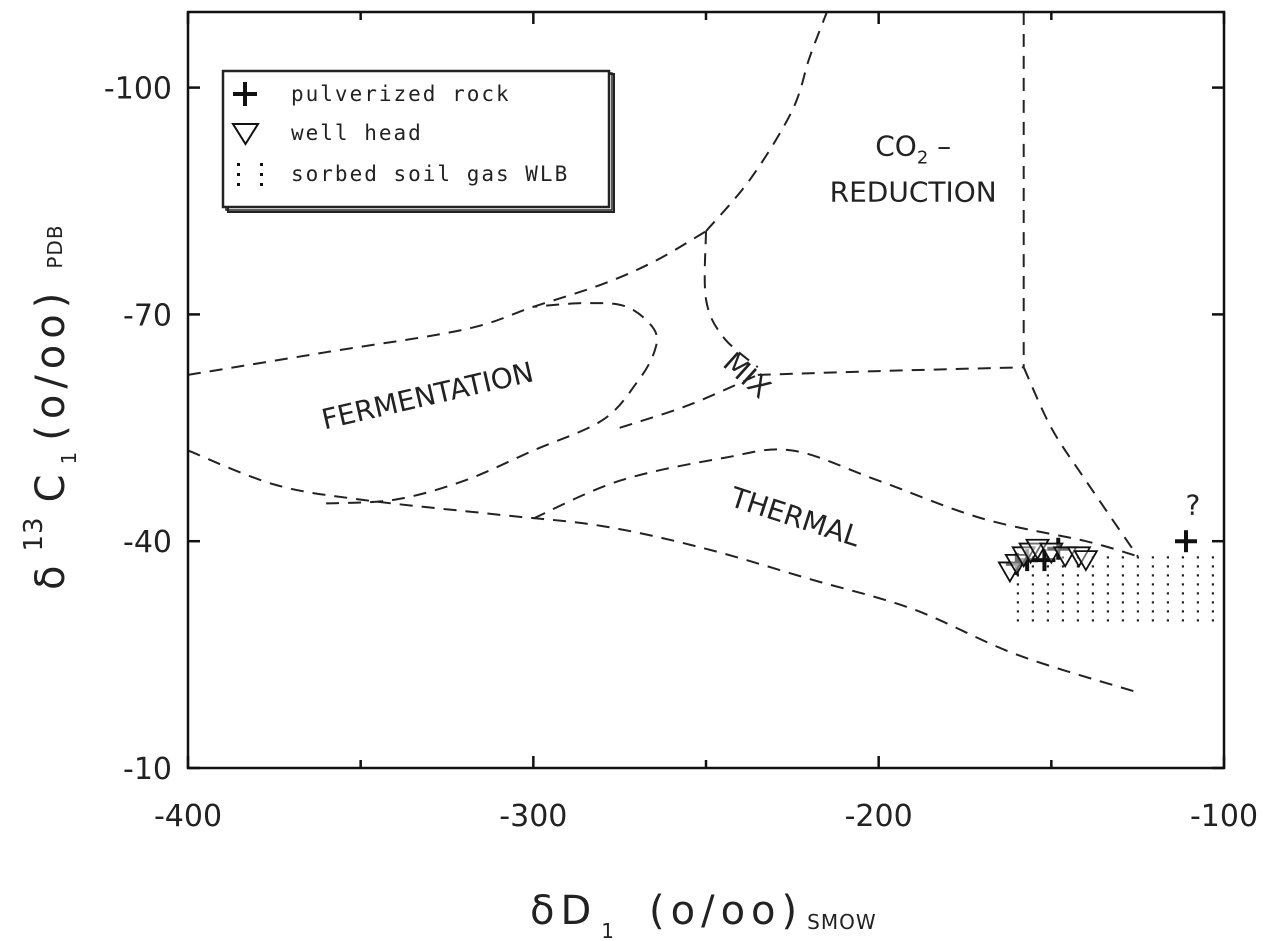 Image resolution: width=1263 pixels, height=941 pixels. Describe the element at coordinates (726, 911) in the screenshot. I see `x-axis-title-units: (o/oo)` at that location.